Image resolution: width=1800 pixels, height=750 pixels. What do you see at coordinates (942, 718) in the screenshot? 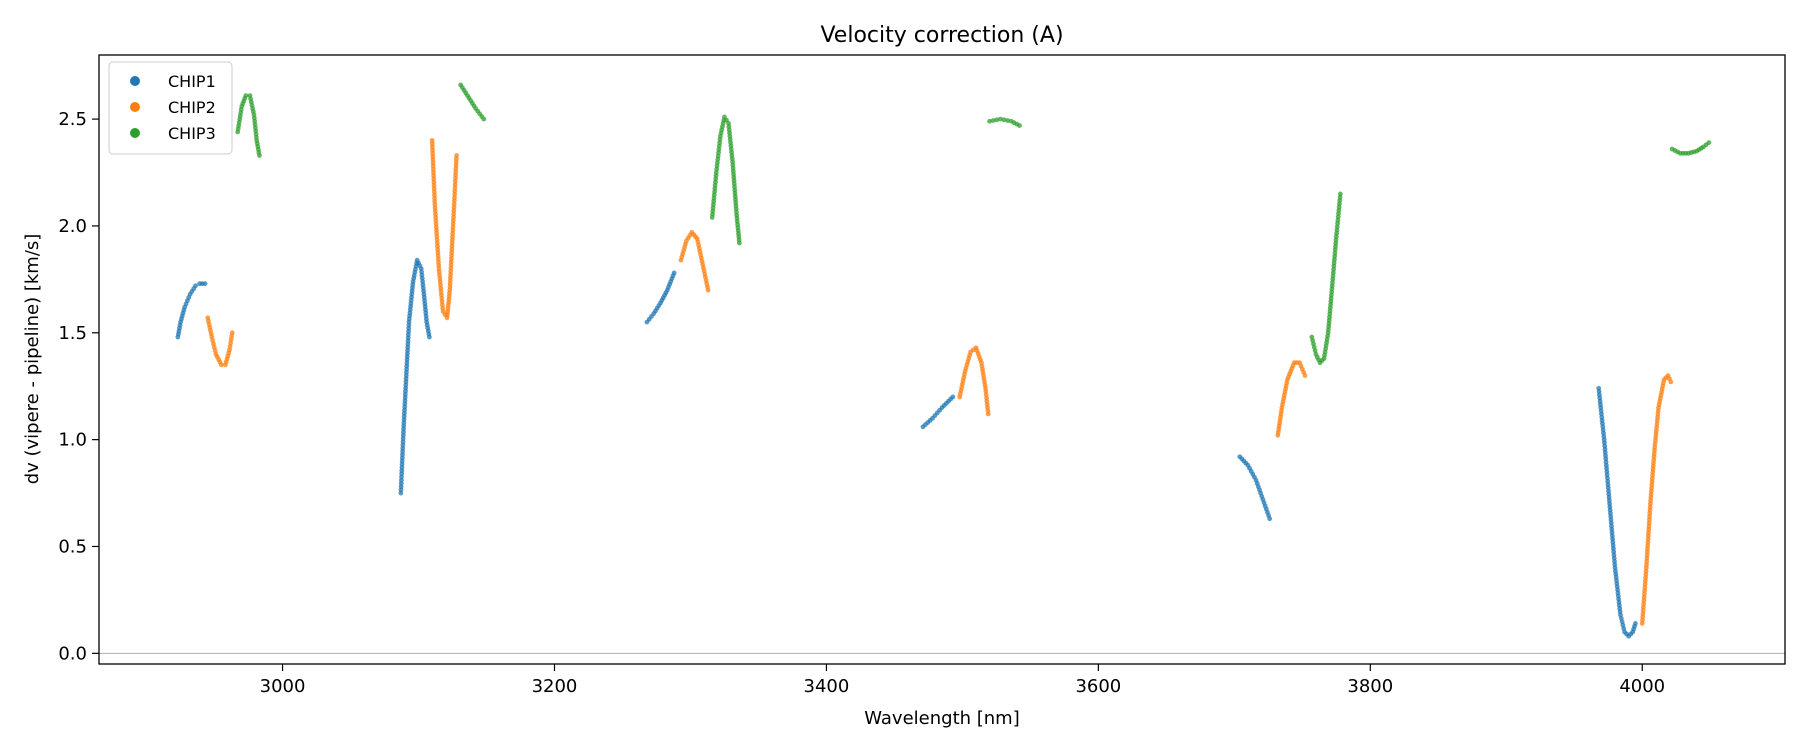
I see `x-axis-label: Wavelength [nm]` at bounding box center [942, 718].